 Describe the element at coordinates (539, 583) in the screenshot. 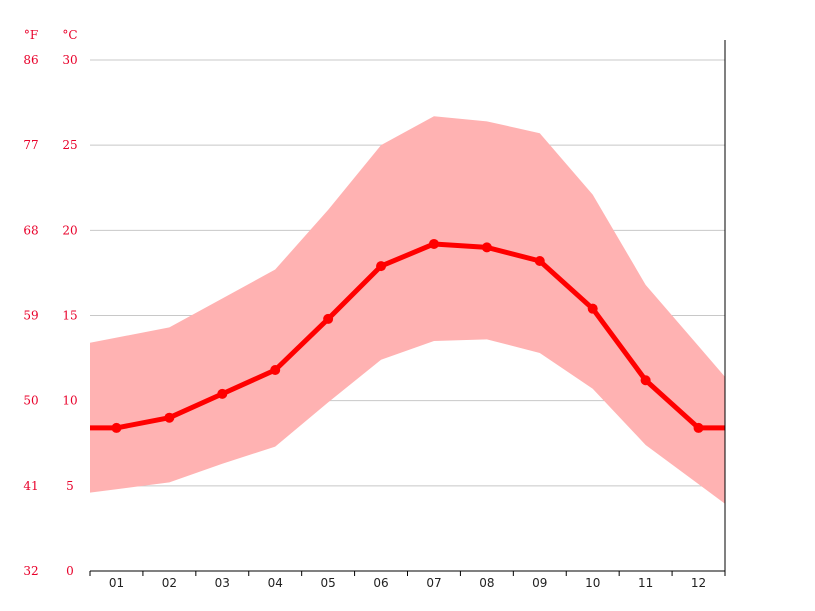

I see `month-label: 09` at that location.